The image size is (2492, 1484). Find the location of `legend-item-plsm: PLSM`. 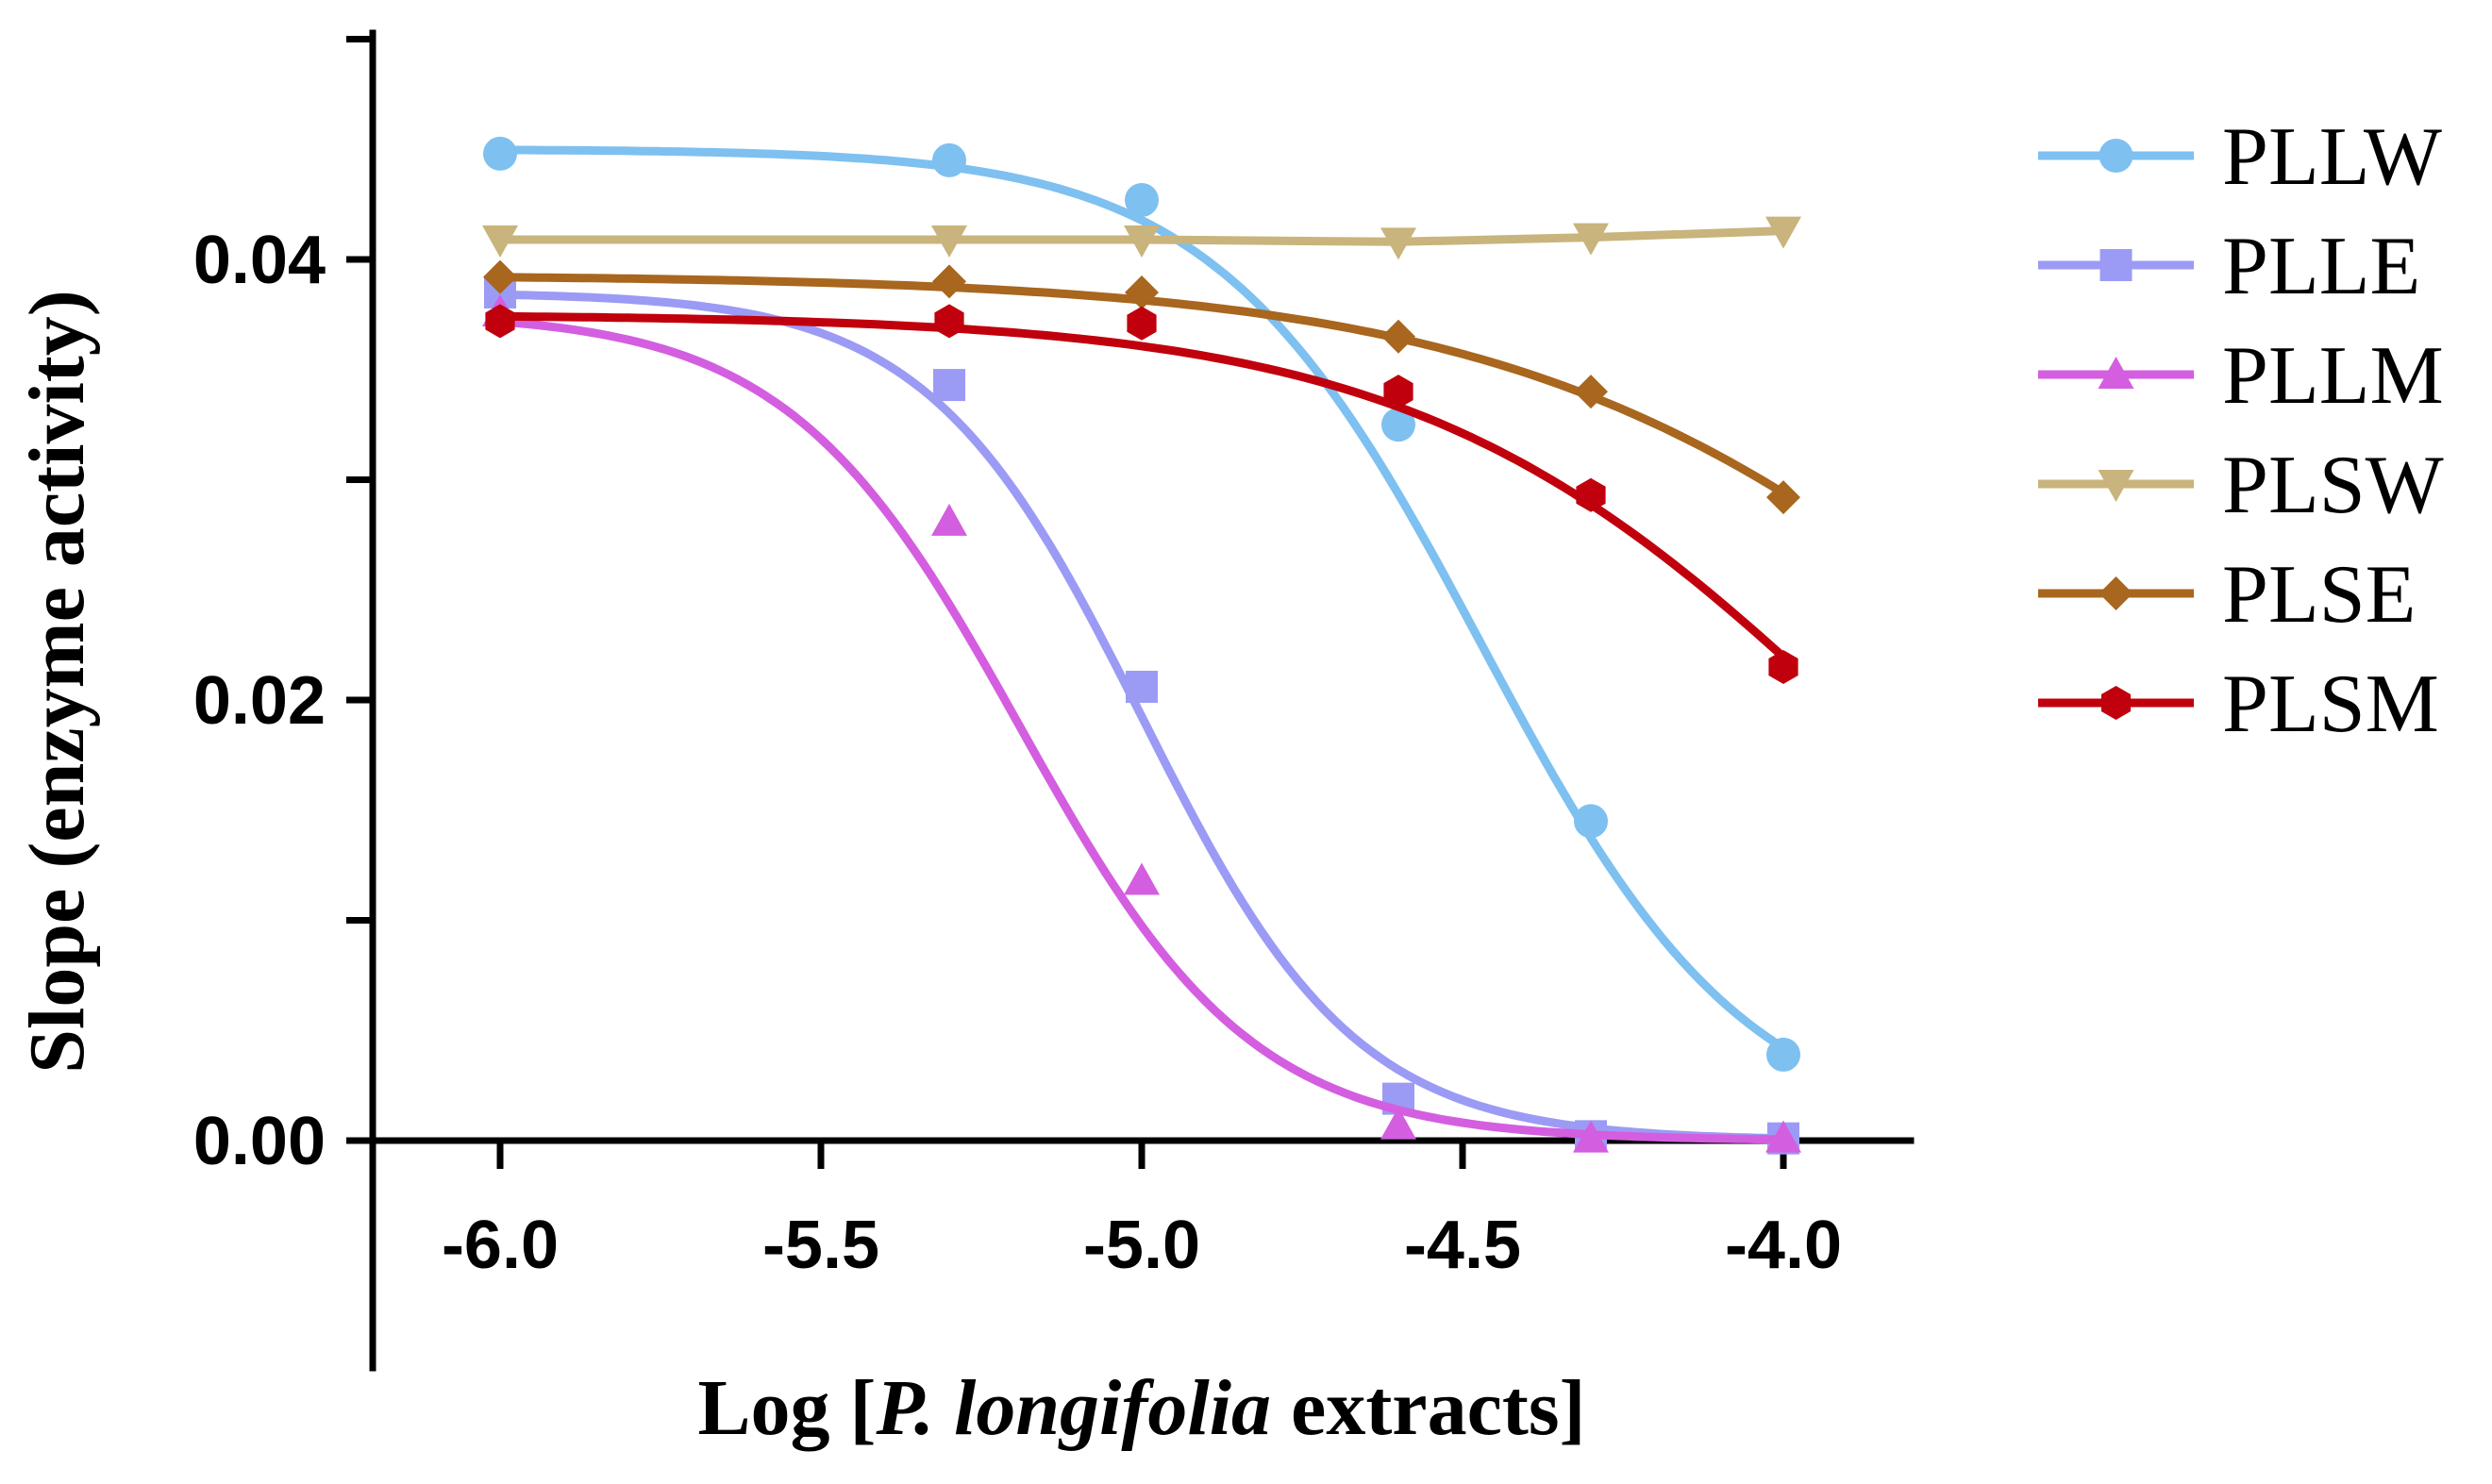

legend-item-plsm: PLSM is located at coordinates (2238, 704).